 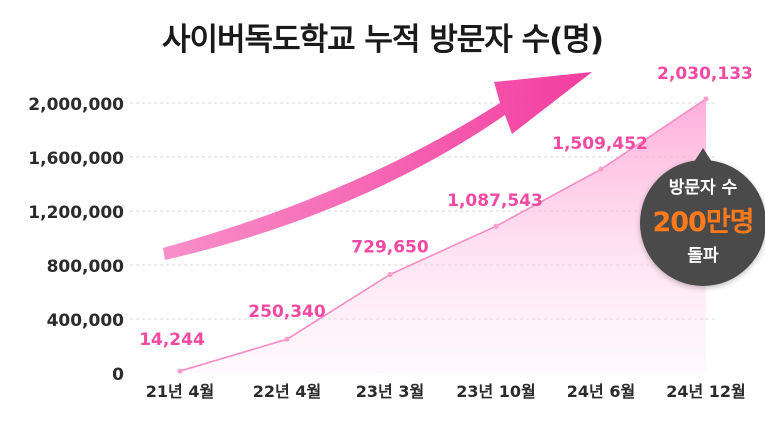 What do you see at coordinates (496, 391) in the screenshot?
I see `x-tick-label: 23년 10월` at bounding box center [496, 391].